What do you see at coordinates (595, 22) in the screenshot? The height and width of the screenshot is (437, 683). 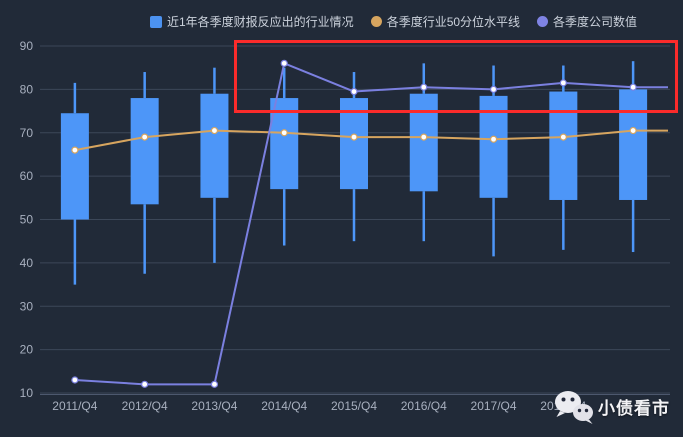 I see `legend-label: 各季度公司数值` at bounding box center [595, 22].